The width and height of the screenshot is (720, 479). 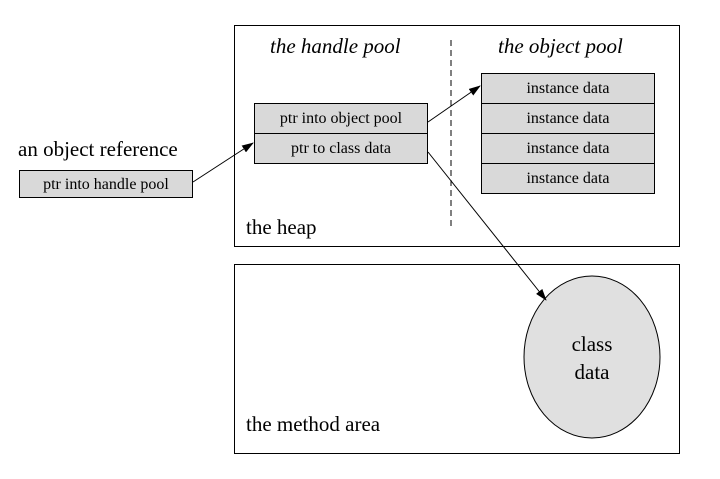 What do you see at coordinates (281, 227) in the screenshot?
I see `heap-label: the heap` at bounding box center [281, 227].